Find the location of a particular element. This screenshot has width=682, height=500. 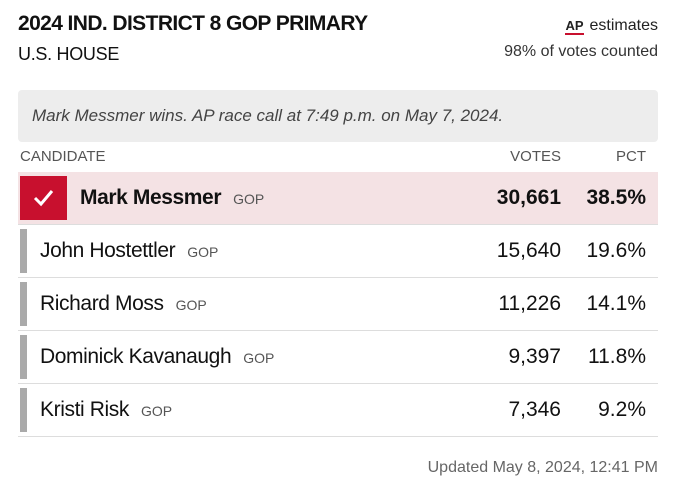

title: 2024 IND. DISTRICT 8 GOP PRIMARY is located at coordinates (193, 23).